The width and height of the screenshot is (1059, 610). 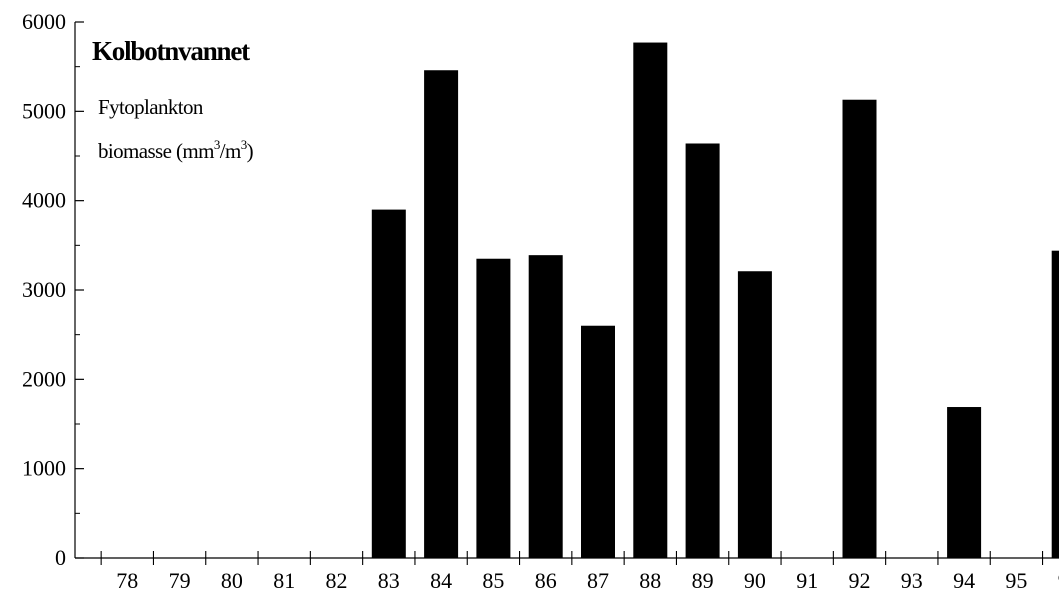 I want to click on chart-subtitle-line2: biomasse (mm3/m3), so click(x=176, y=150).